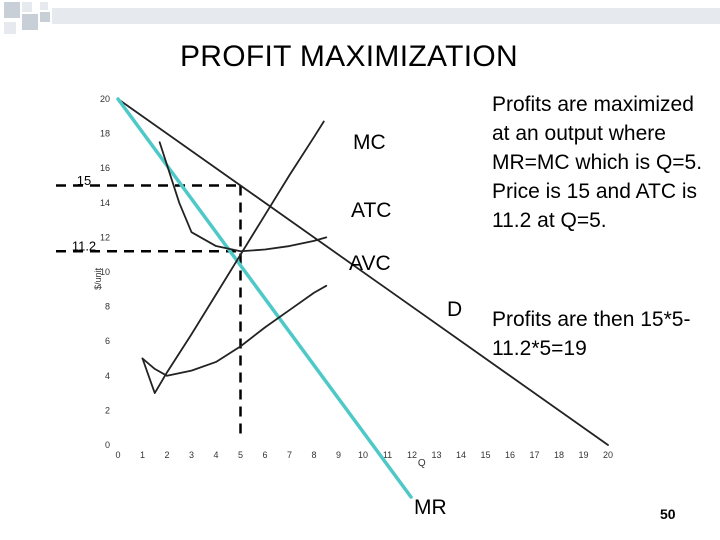 Image resolution: width=720 pixels, height=540 pixels. Describe the element at coordinates (461, 455) in the screenshot. I see `x-tick-label: 14` at that location.